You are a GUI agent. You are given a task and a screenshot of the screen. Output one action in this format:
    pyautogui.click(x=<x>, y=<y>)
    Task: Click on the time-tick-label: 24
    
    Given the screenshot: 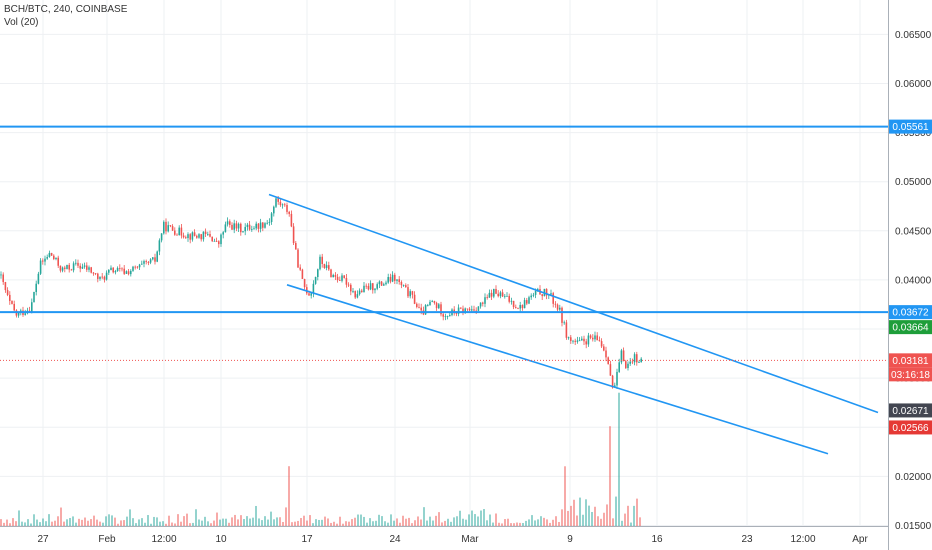 What is the action you would take?
    pyautogui.click(x=395, y=539)
    